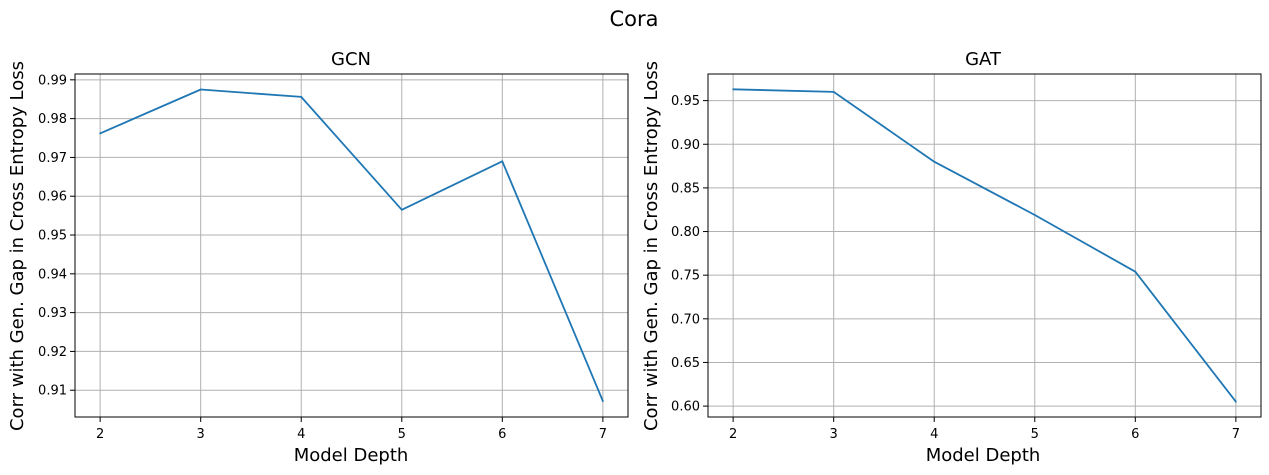 This screenshot has height=475, width=1269. I want to click on y-tick-label: 0.96, so click(52, 197).